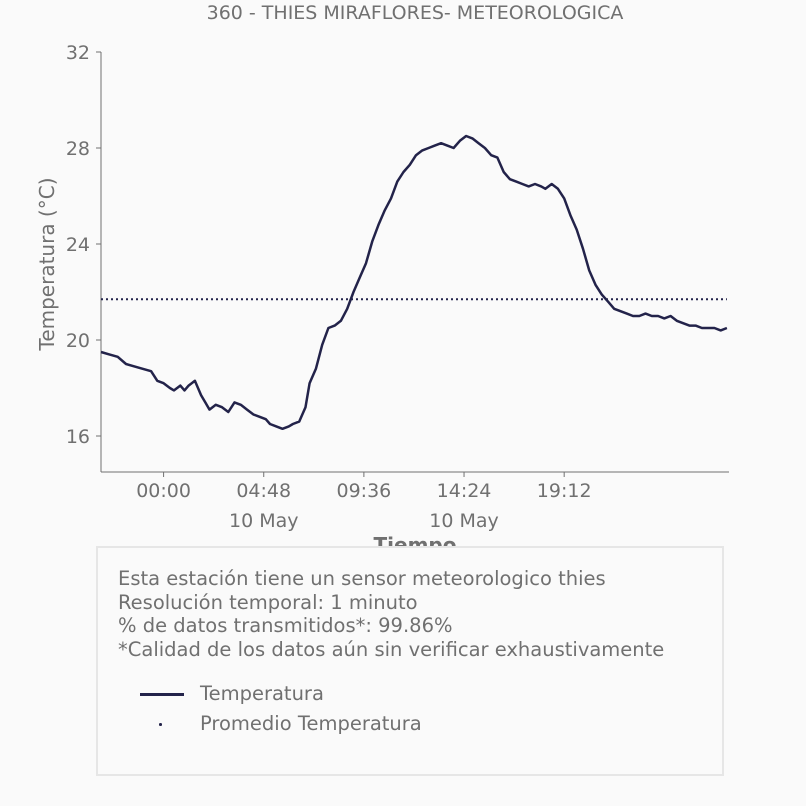  I want to click on legend-label-temperatura: Temperatura, so click(262, 693).